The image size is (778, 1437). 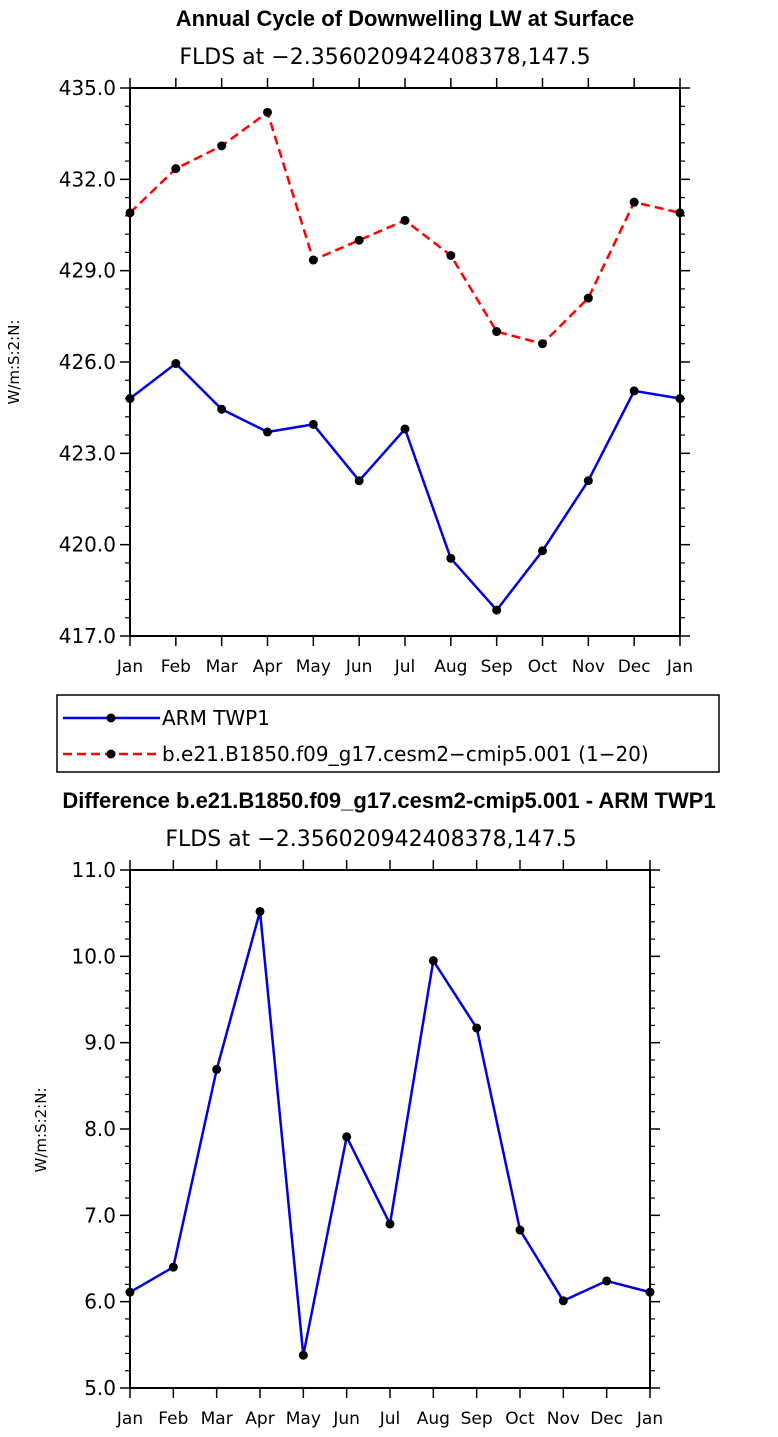 I want to click on chart1-ytick-label: 426.0, so click(x=87, y=362).